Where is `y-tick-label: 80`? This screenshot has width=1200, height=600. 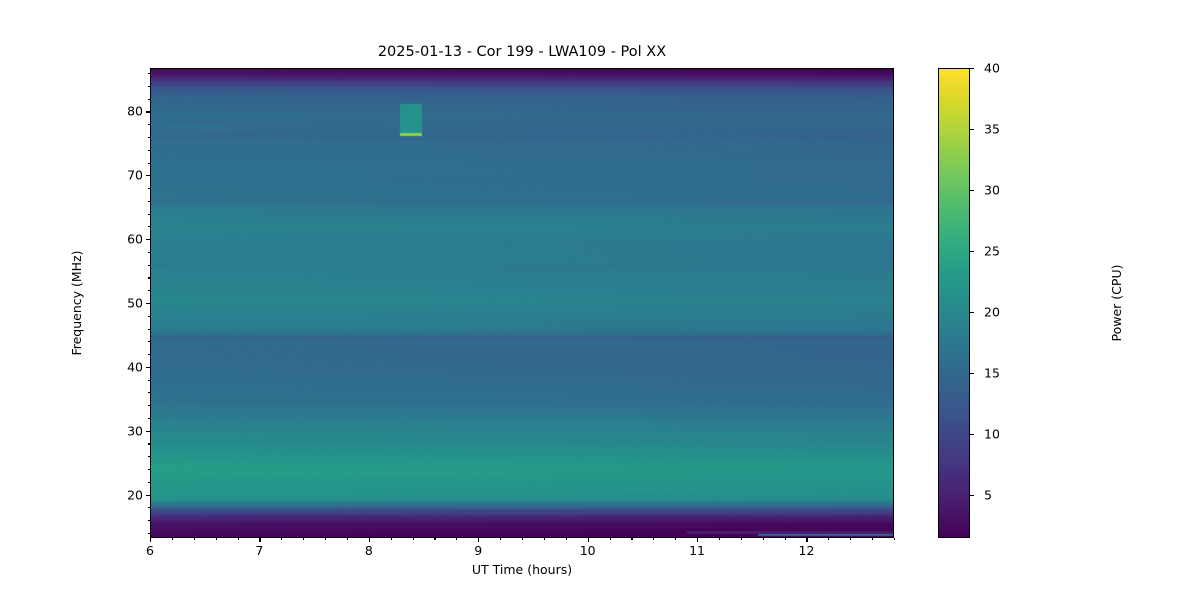 y-tick-label: 80 is located at coordinates (135, 111).